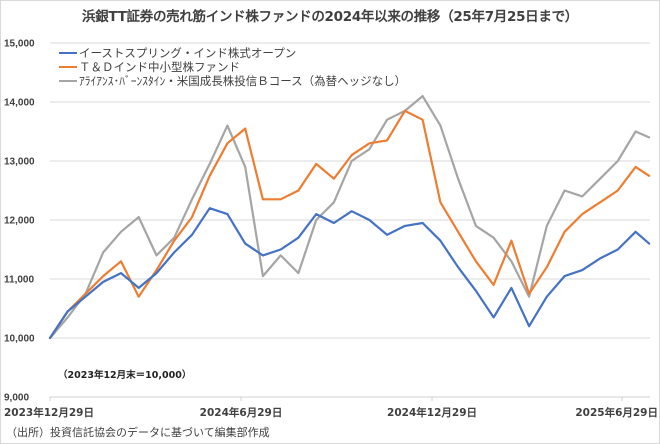  I want to click on x-tick-label: 2025年6月29日, so click(616, 412).